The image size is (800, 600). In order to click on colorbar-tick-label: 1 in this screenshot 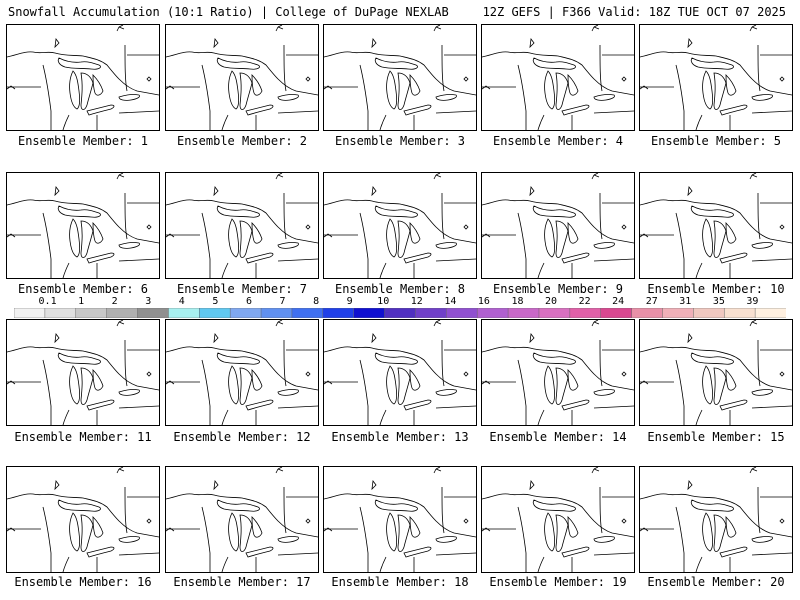, I will do `click(81, 301)`.